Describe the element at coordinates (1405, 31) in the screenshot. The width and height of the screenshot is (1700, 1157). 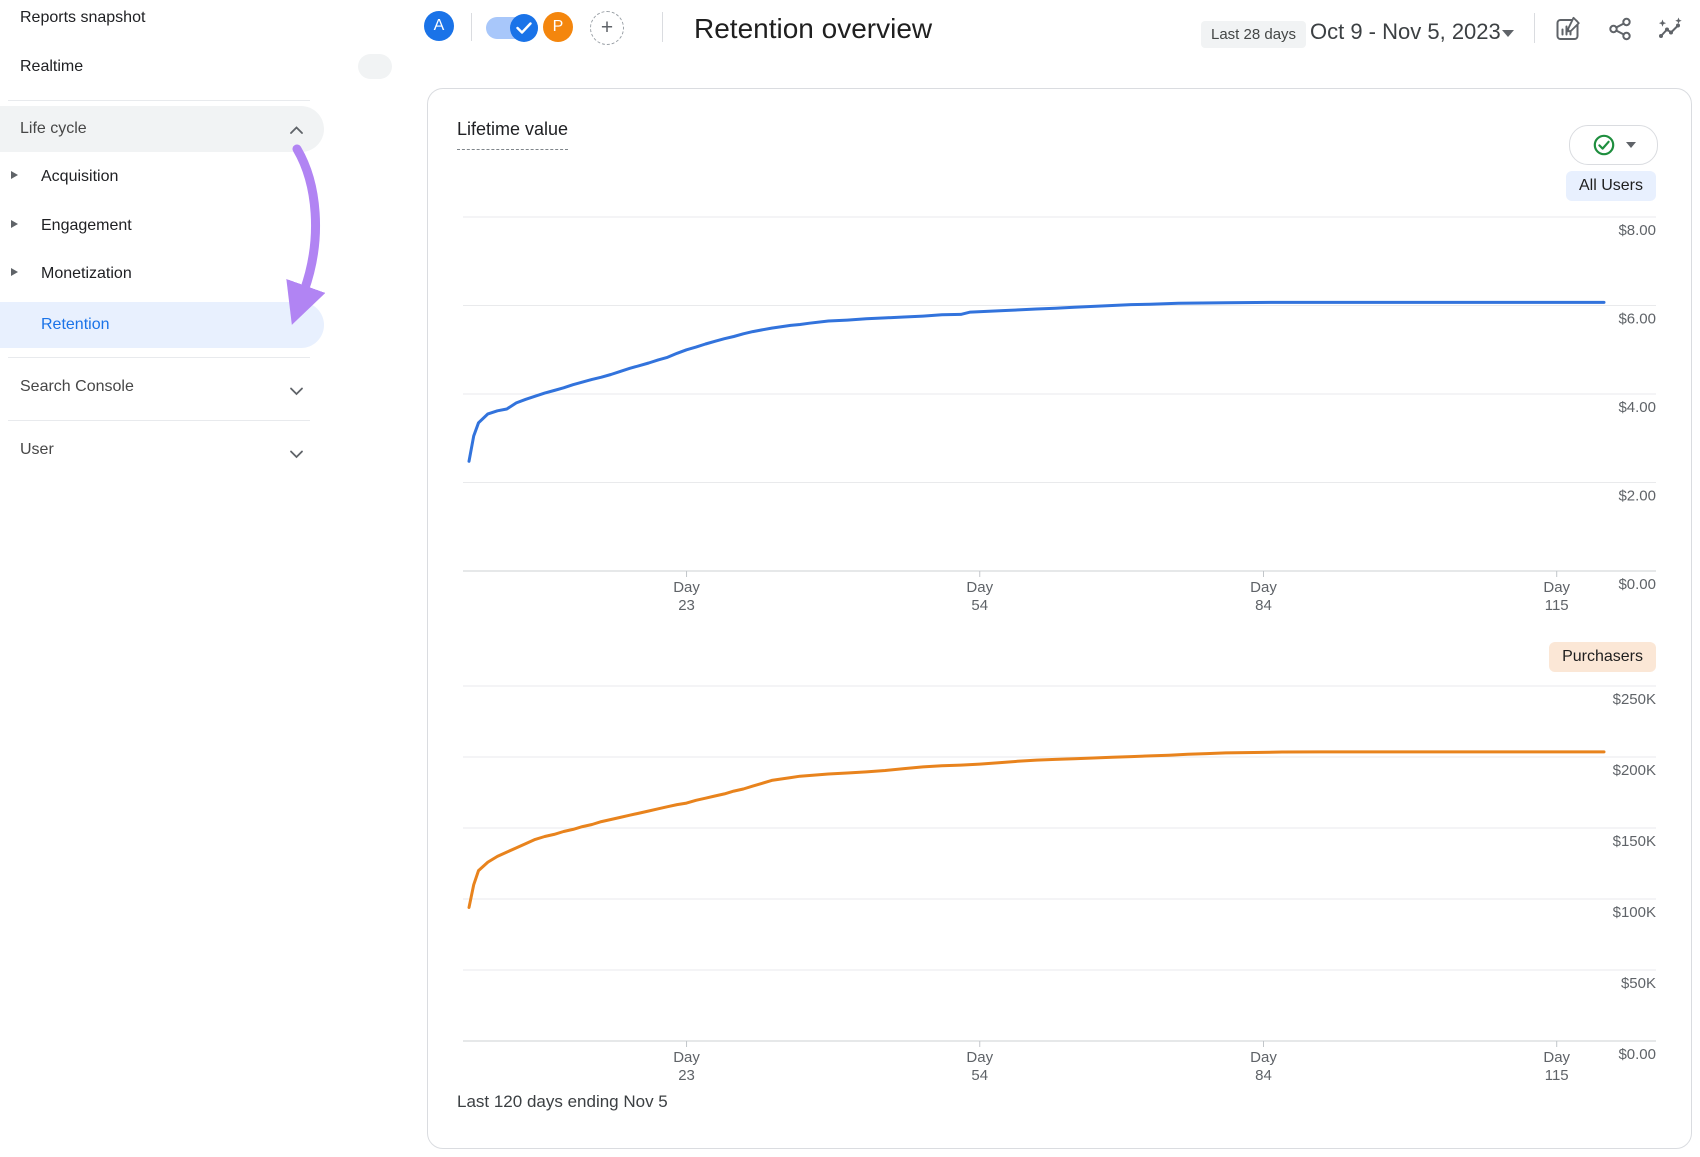
I see `date-range-selector: Oct 9 - Nov 5, 2023` at that location.